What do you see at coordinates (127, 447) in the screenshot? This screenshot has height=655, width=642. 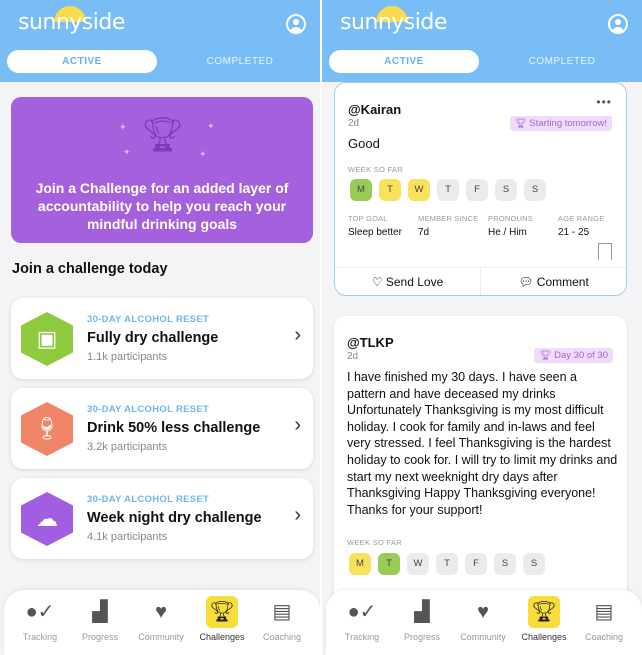 I see `challenge-participants: 3.2k participants` at bounding box center [127, 447].